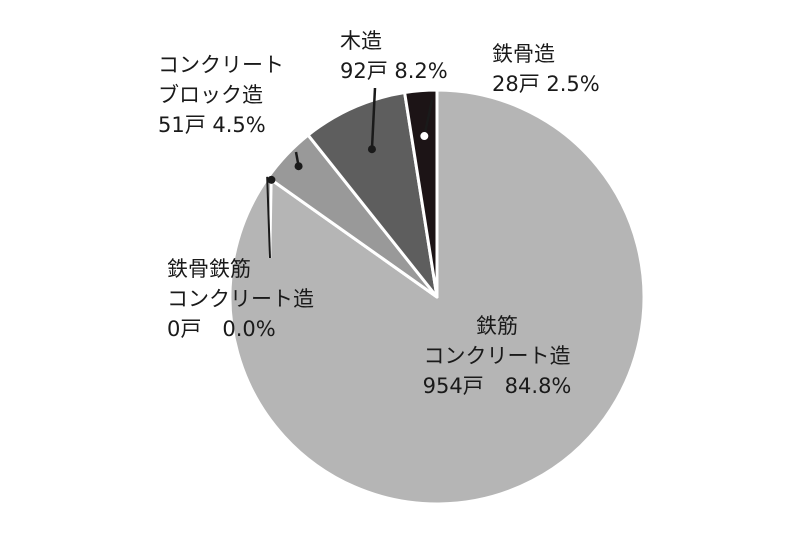 This screenshot has height=534, width=800. I want to click on label-steel: 鉄骨造 28戸 2.5%, so click(546, 69).